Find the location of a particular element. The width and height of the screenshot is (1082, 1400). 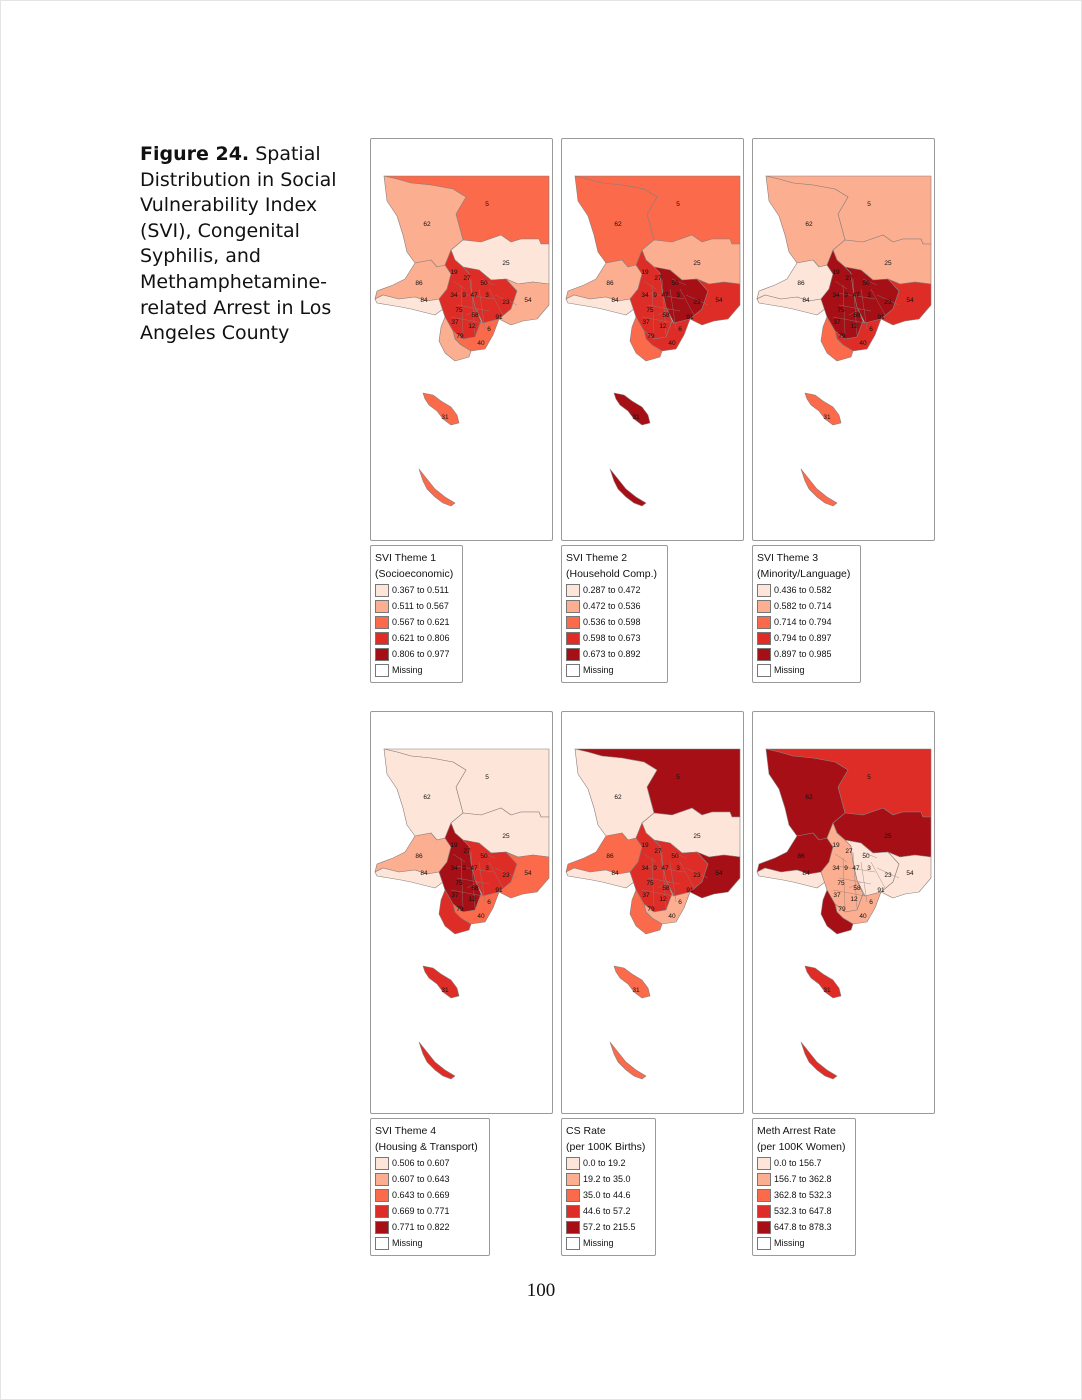

district-label: 12 is located at coordinates (663, 326).